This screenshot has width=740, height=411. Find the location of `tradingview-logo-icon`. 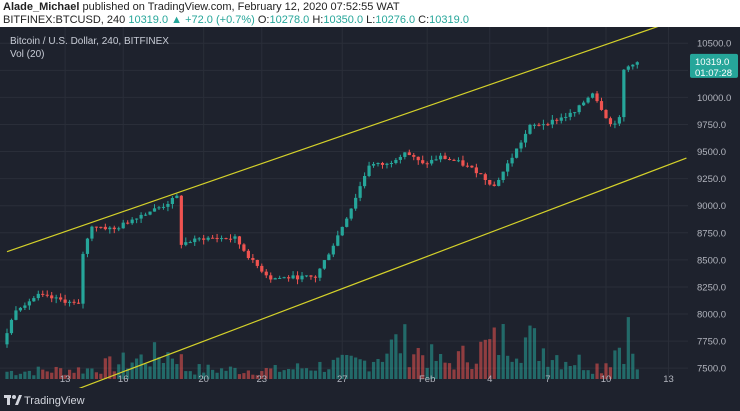

tradingview-logo-icon is located at coordinates (13, 400).